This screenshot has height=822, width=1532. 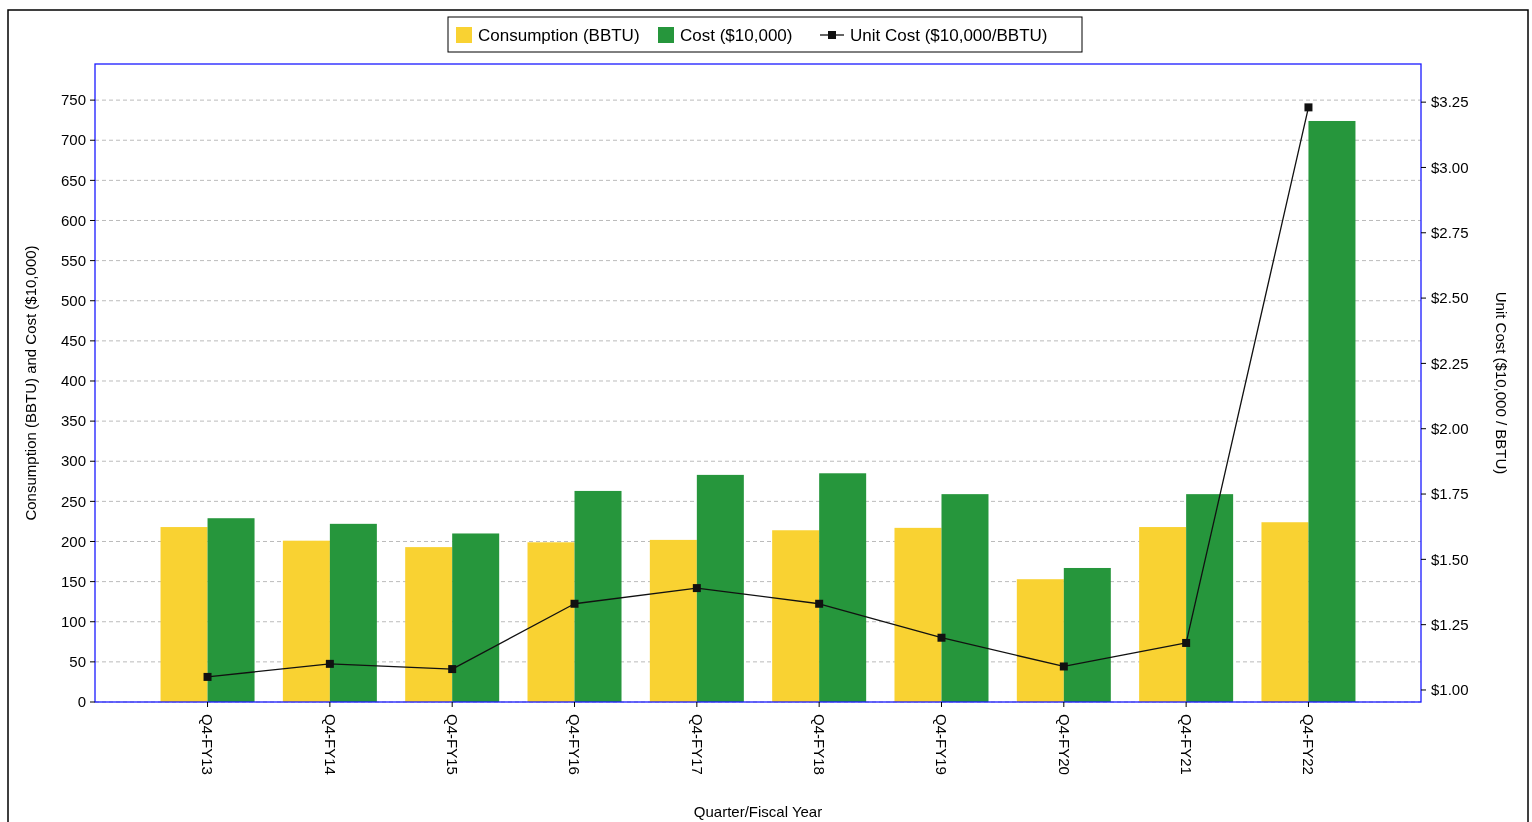 I want to click on y-tick-label: 450, so click(x=73, y=341).